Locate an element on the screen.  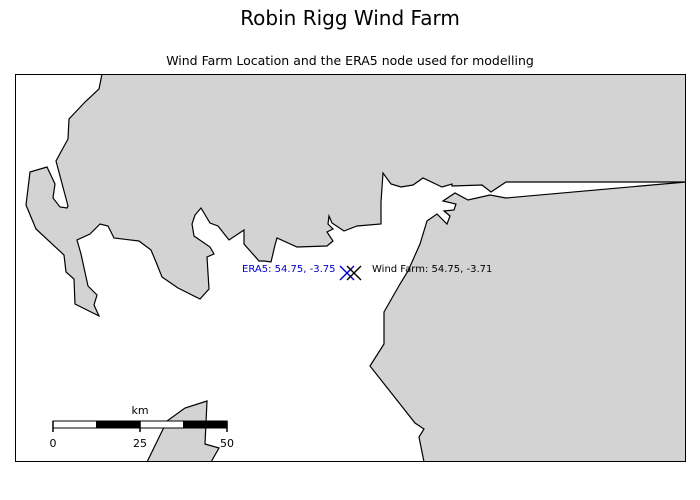
scale-tick-label-50: 50 is located at coordinates (227, 443).